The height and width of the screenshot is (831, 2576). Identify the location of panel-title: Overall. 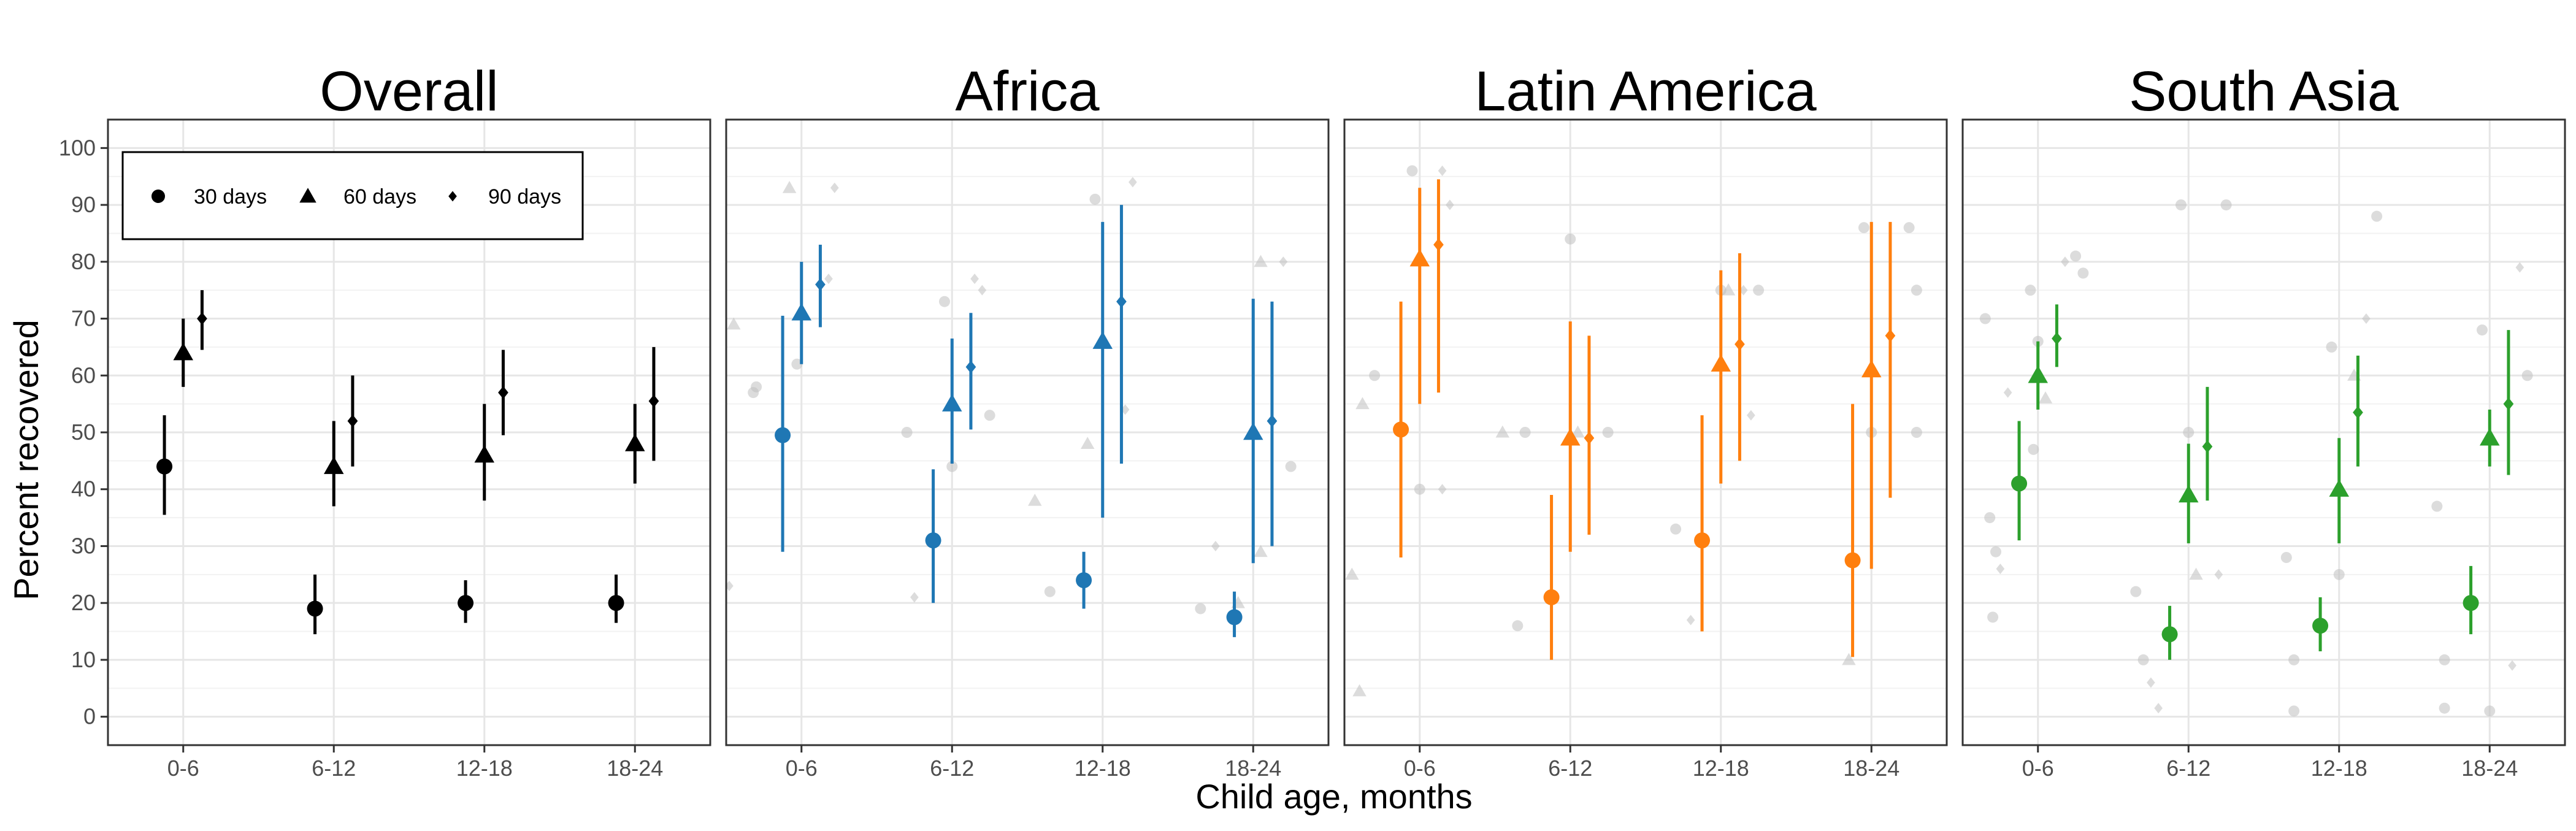
(409, 91).